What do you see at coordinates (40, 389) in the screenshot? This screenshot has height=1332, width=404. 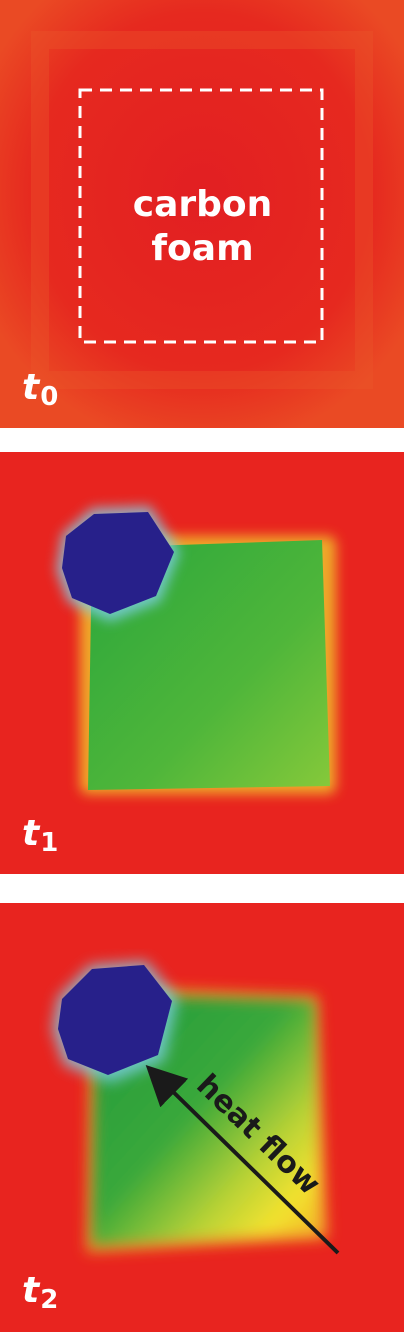 I see `time-label-t0: t0` at bounding box center [40, 389].